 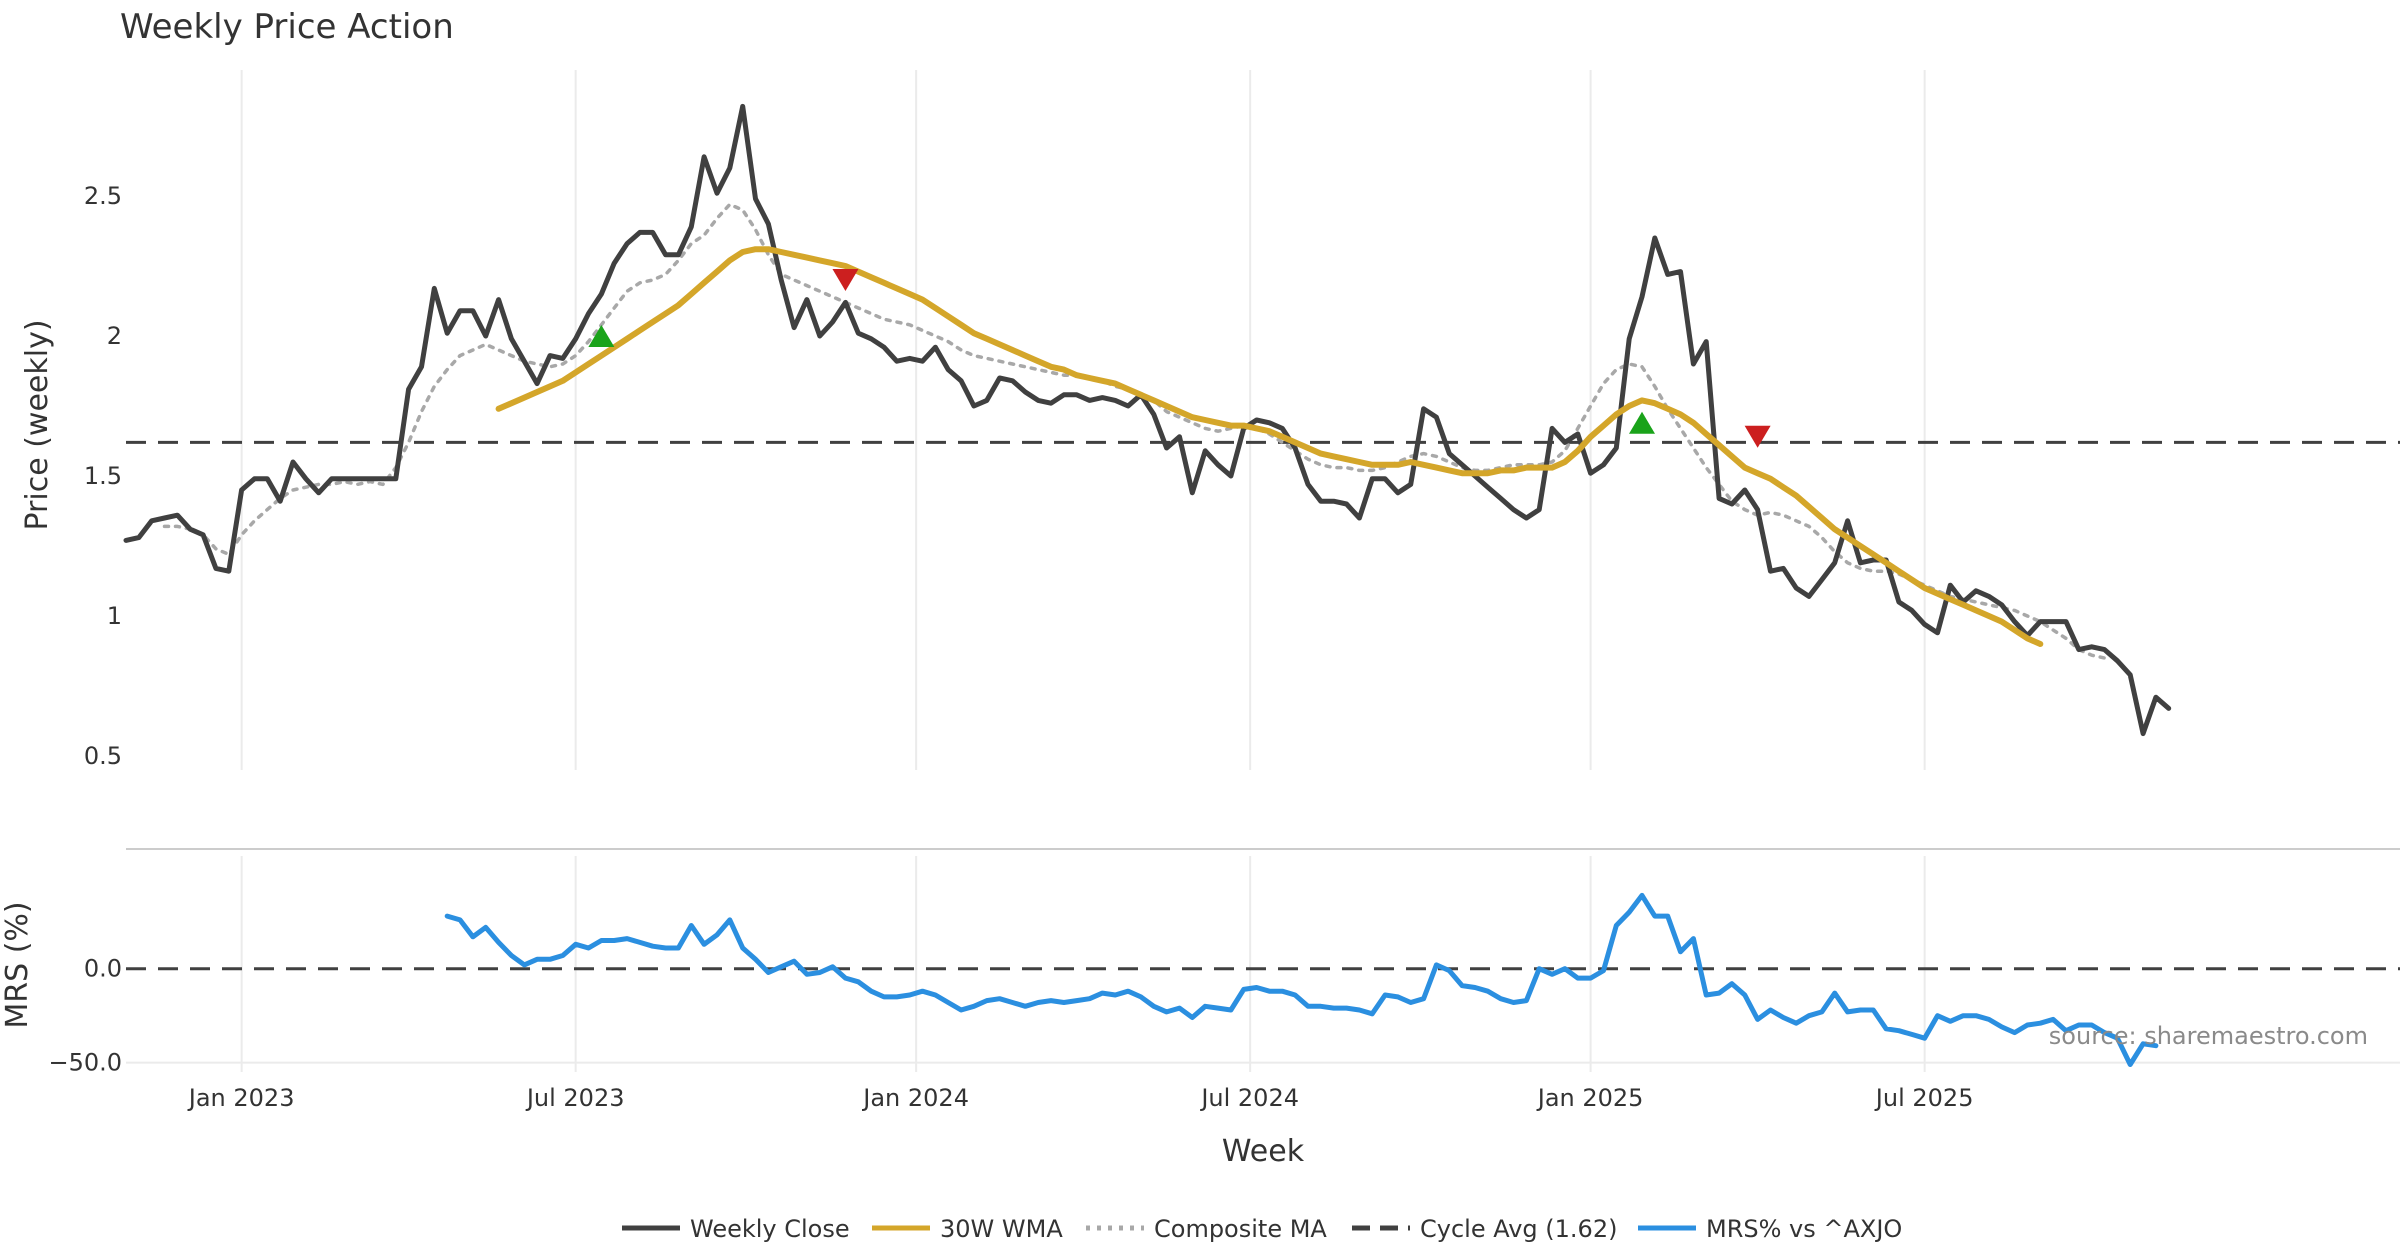 What do you see at coordinates (103, 196) in the screenshot?
I see `price-y-tick-label: 2.5` at bounding box center [103, 196].